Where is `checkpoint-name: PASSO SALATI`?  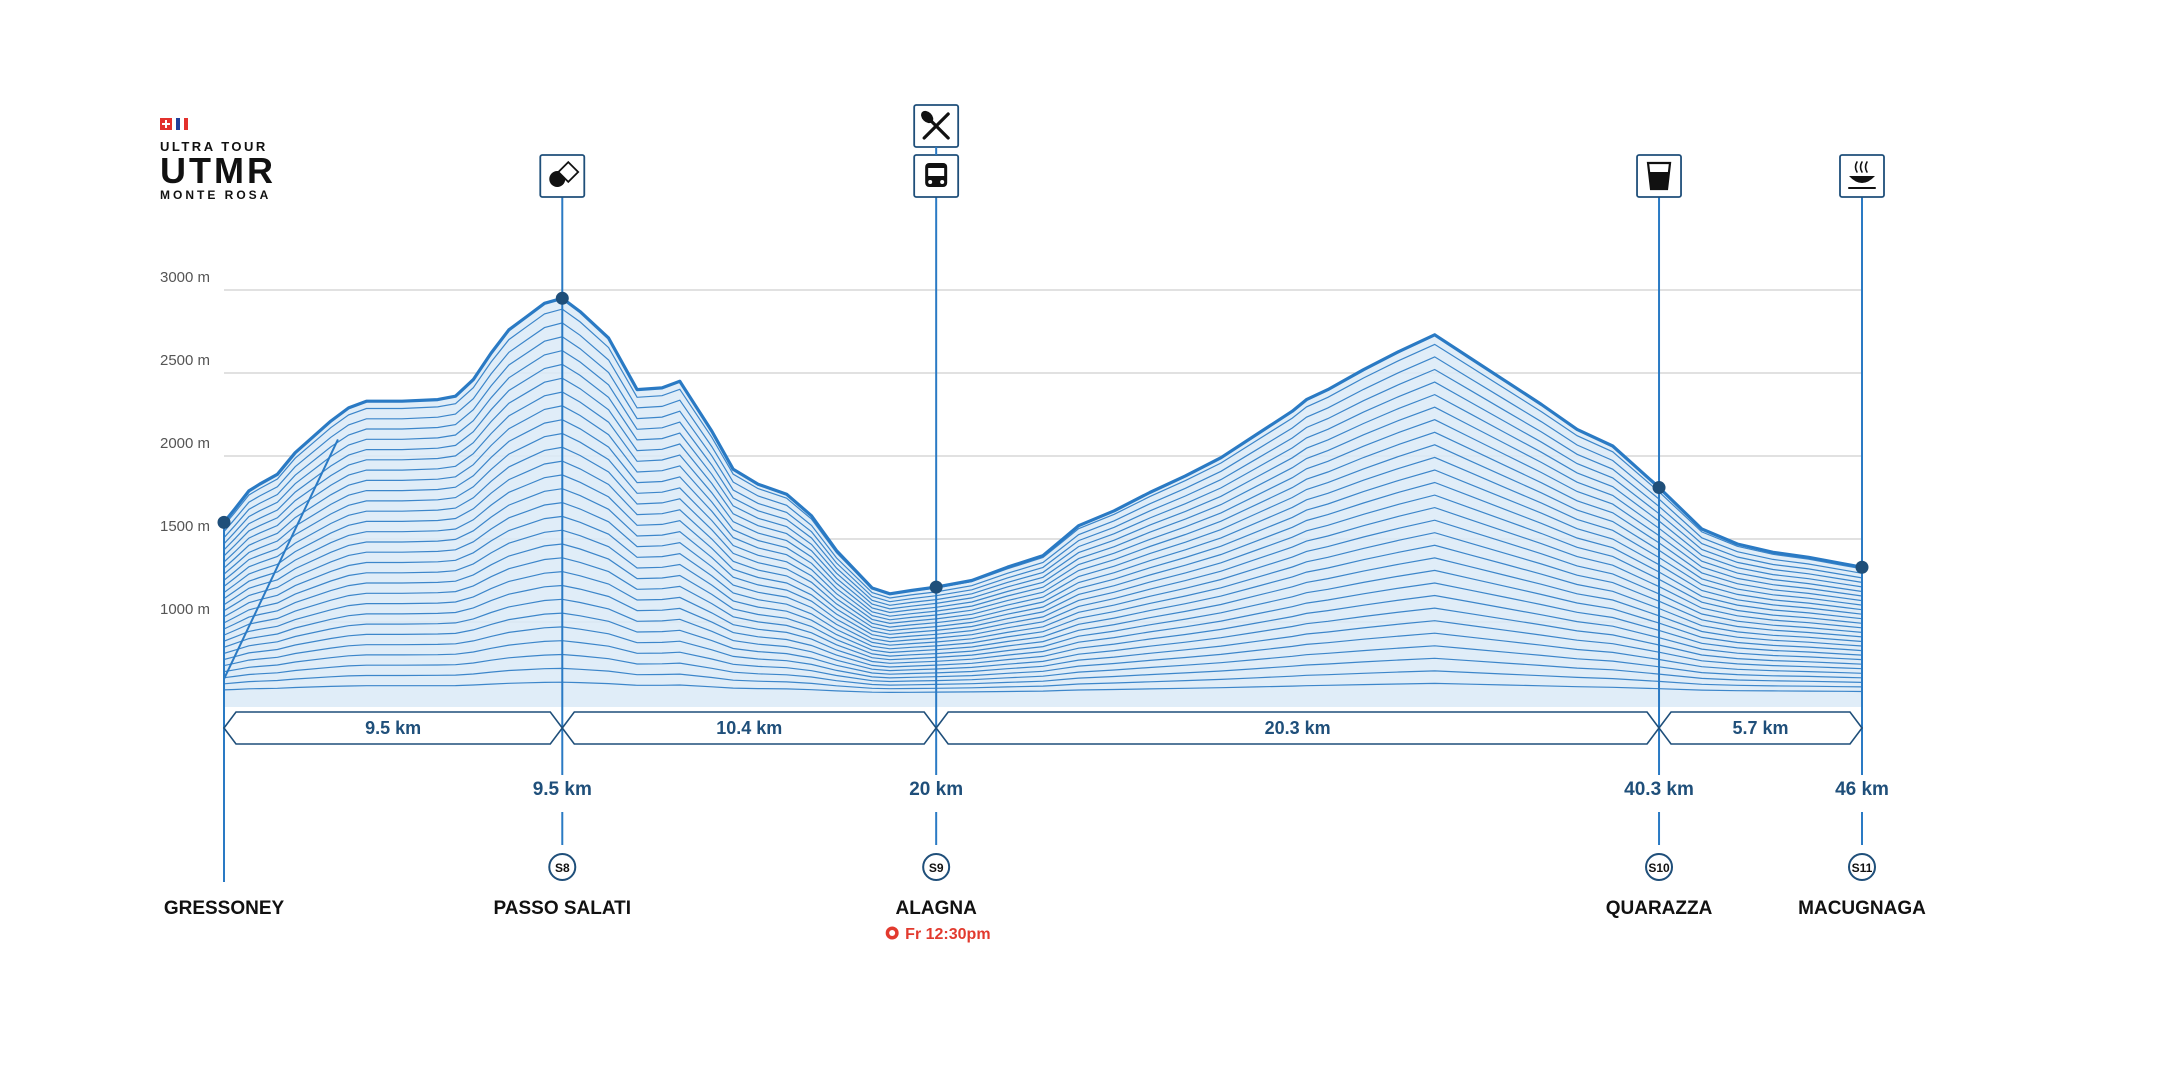
checkpoint-name: PASSO SALATI is located at coordinates (562, 908).